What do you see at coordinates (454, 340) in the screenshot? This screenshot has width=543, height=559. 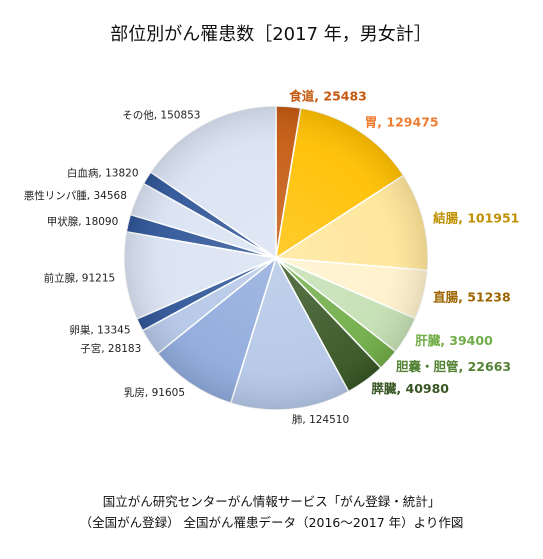 I see `slice-label-4: 肝臓, 39400` at bounding box center [454, 340].